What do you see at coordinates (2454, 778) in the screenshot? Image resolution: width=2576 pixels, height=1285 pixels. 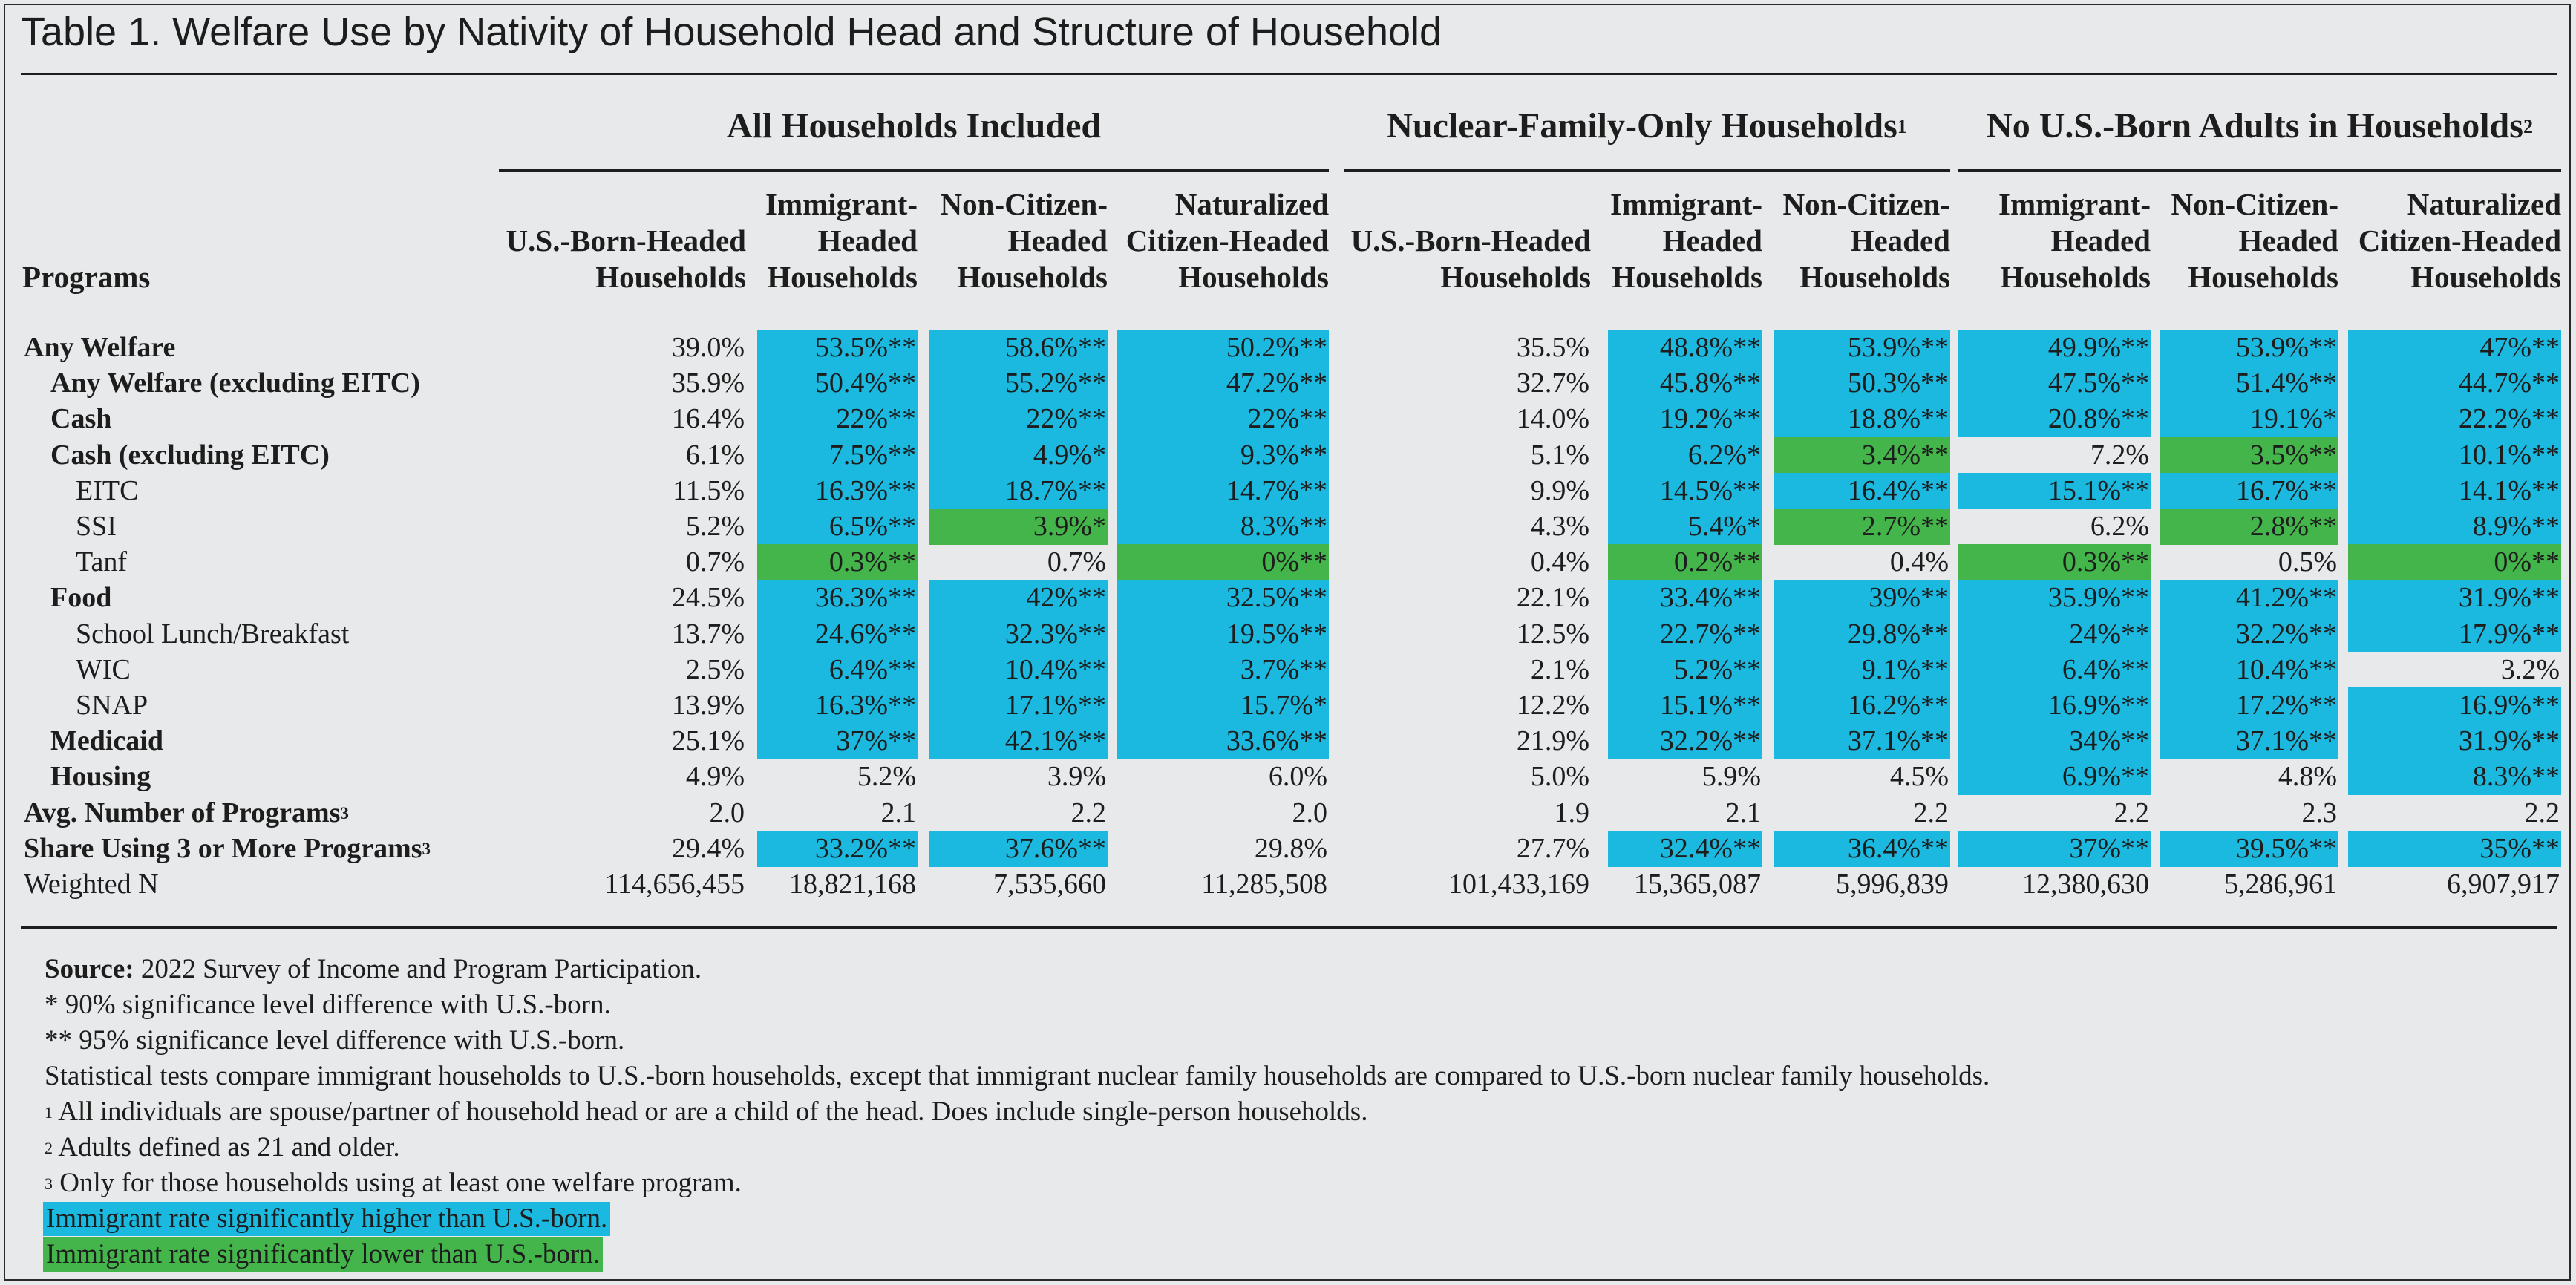 I see `data-cell: 8.3%**` at bounding box center [2454, 778].